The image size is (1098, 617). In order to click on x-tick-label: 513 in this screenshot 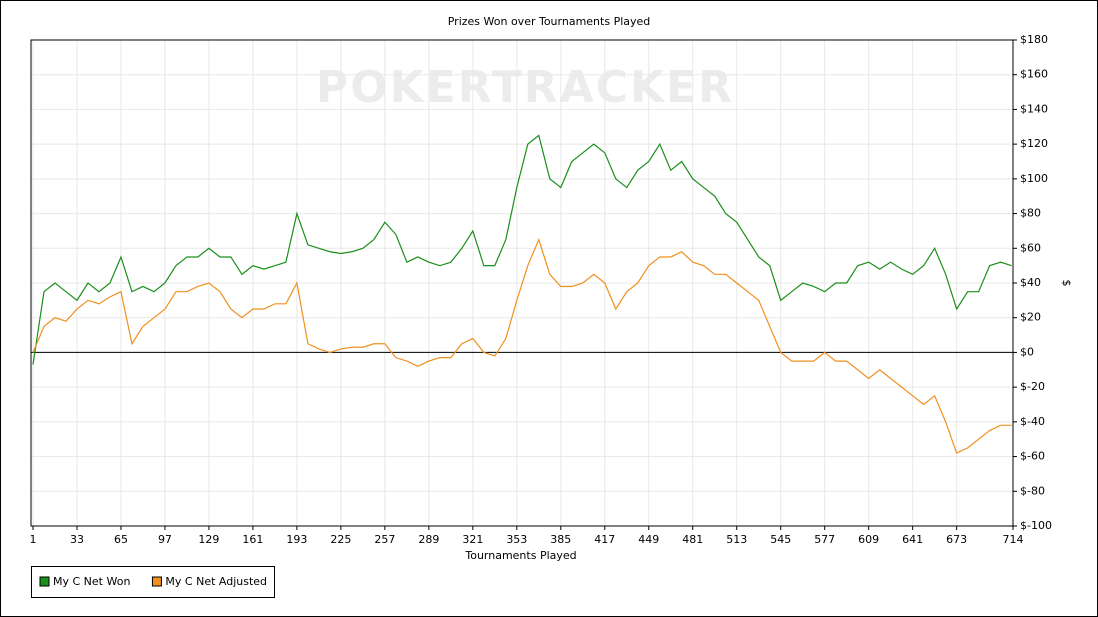, I will do `click(736, 539)`.